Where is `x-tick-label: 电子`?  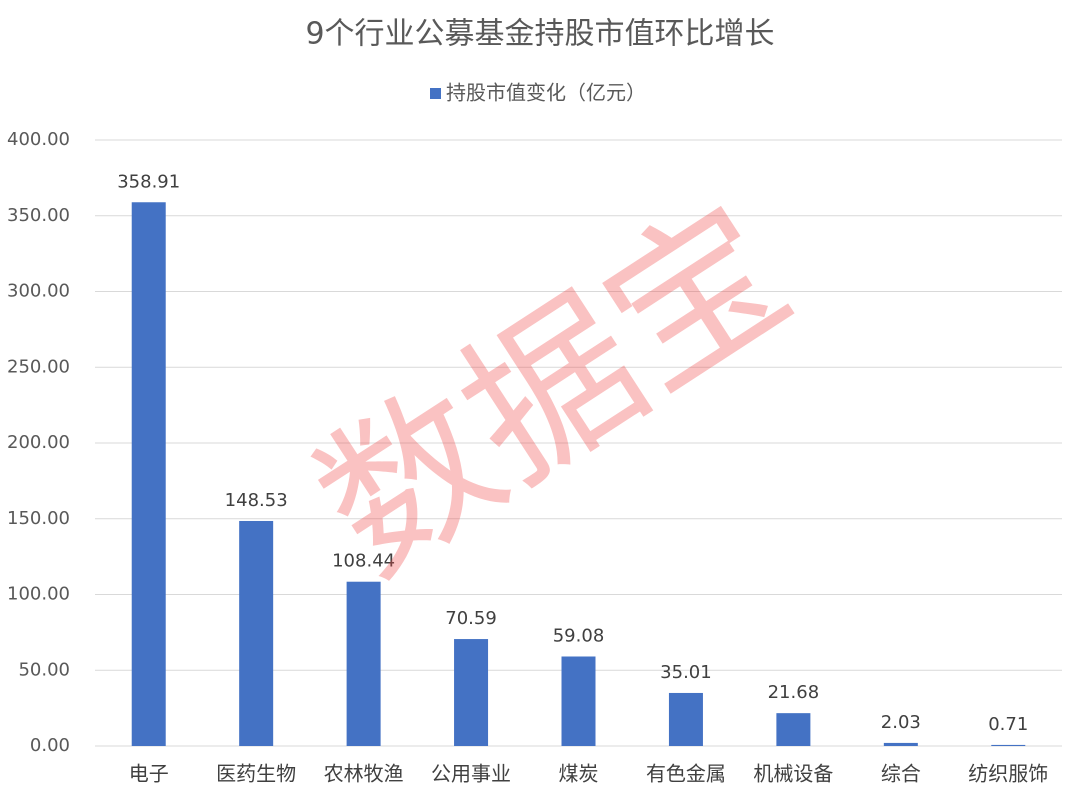
x-tick-label: 电子 is located at coordinates (149, 774).